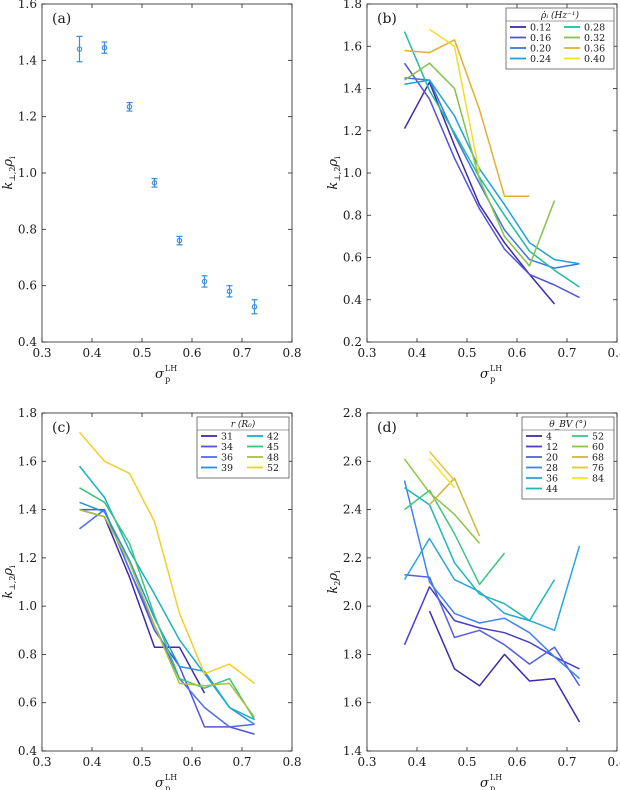 Image resolution: width=620 pixels, height=790 pixels. I want to click on y-tick-label: 2.6, so click(352, 461).